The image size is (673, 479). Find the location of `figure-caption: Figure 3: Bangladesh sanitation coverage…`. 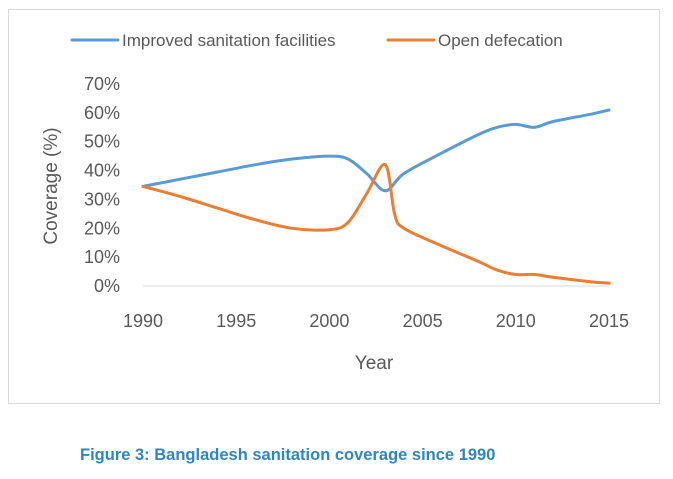

figure-caption: Figure 3: Bangladesh sanitation coverage… is located at coordinates (288, 455).